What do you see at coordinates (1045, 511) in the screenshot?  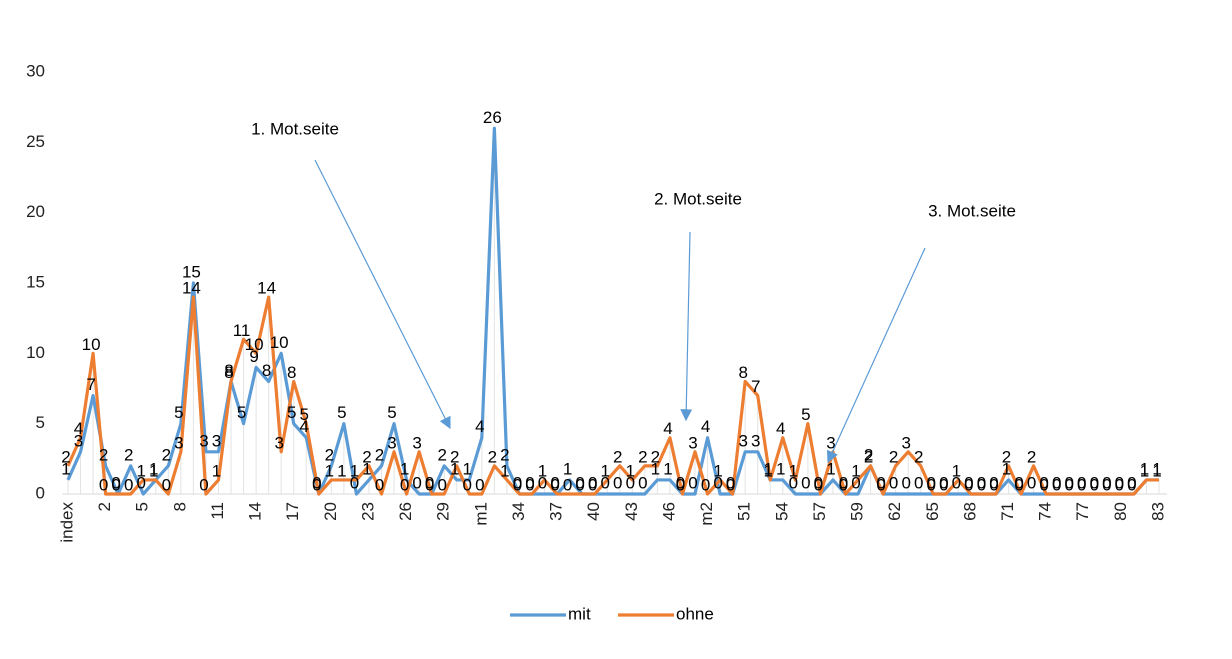 I see `x-tick-label: 74` at bounding box center [1045, 511].